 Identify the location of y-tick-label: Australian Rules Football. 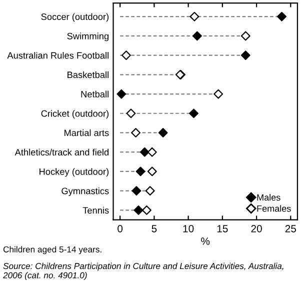
(57, 55).